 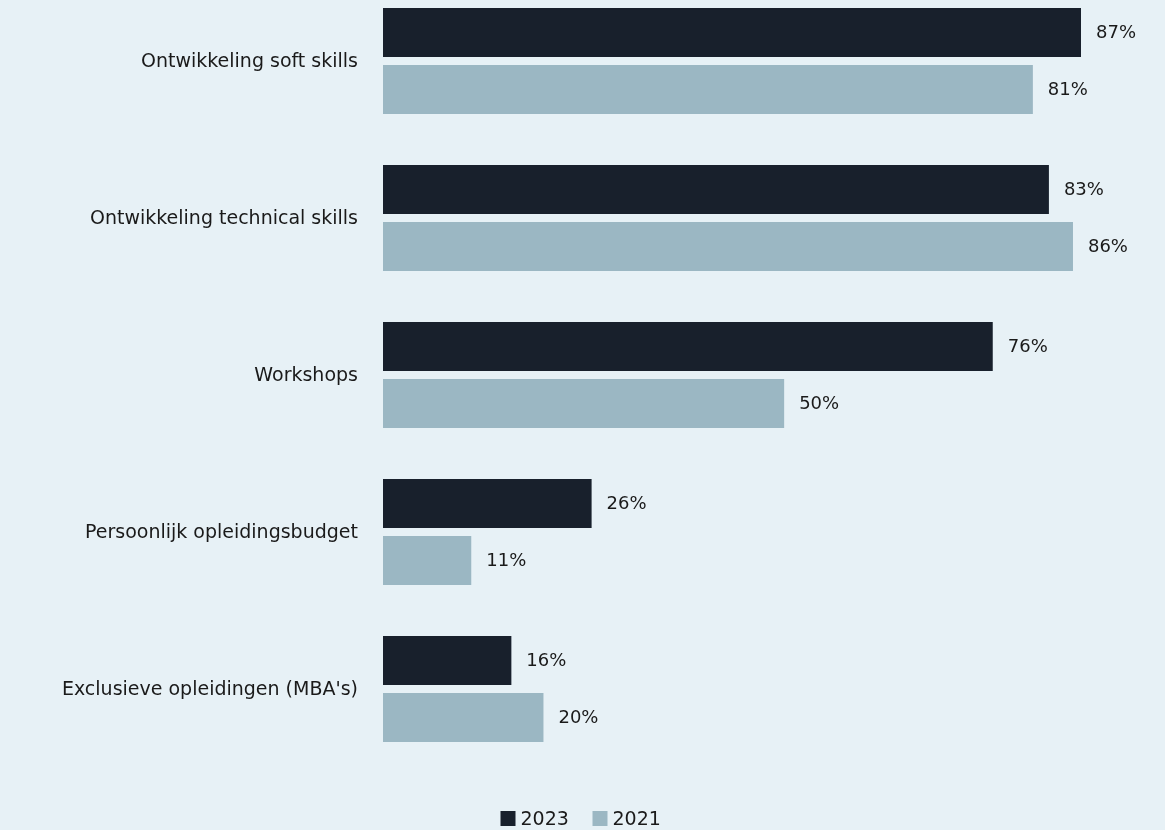 What do you see at coordinates (1083, 188) in the screenshot?
I see `data-label: 83%` at bounding box center [1083, 188].